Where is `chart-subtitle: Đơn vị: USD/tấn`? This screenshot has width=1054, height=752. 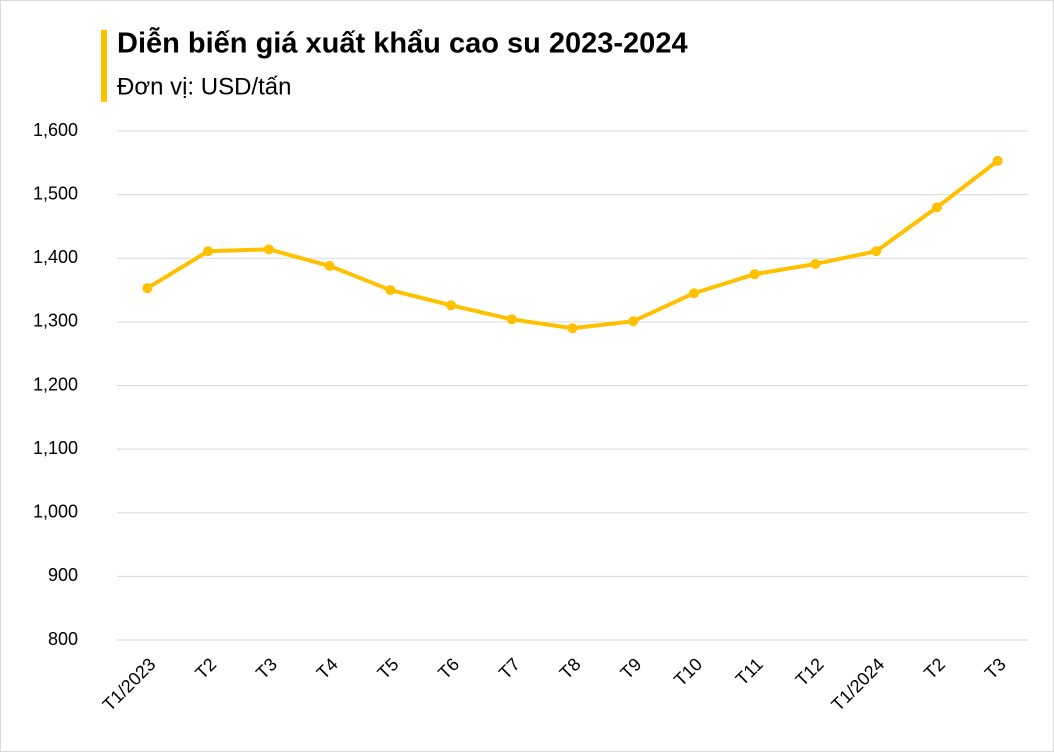 chart-subtitle: Đơn vị: USD/tấn is located at coordinates (204, 86).